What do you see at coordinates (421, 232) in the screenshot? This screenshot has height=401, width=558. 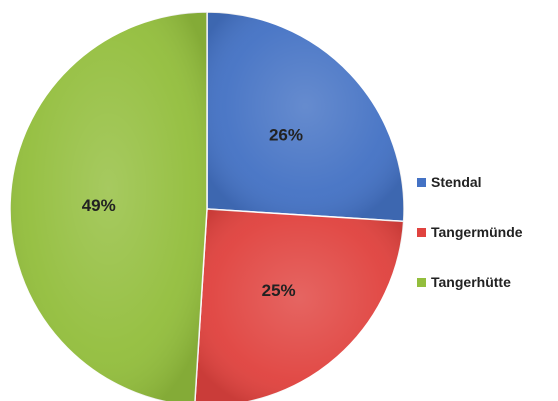 I see `legend-swatch-tangermuende` at bounding box center [421, 232].